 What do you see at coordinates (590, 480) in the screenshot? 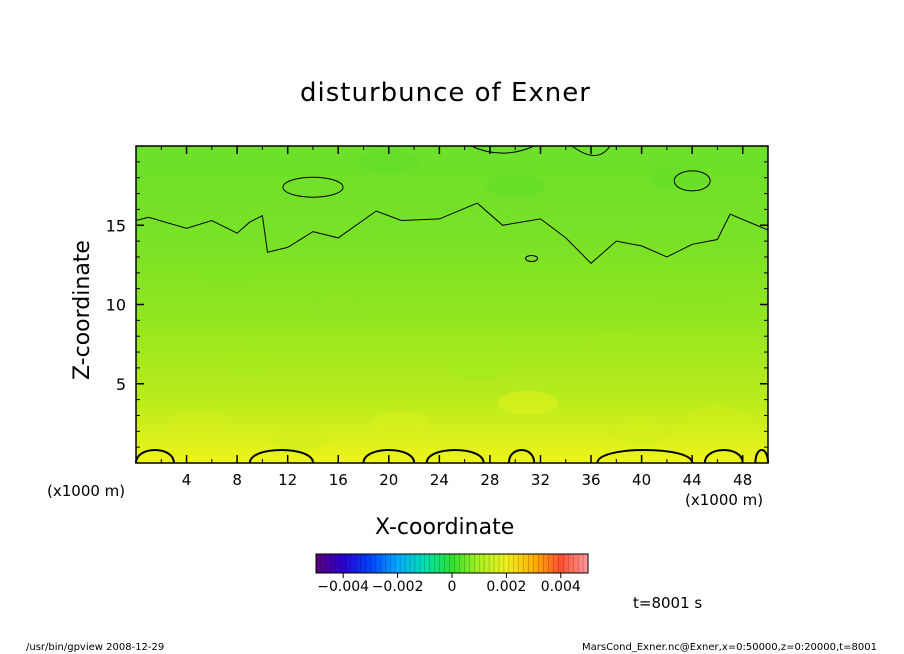
I see `x-tick-label: 36` at bounding box center [590, 480].